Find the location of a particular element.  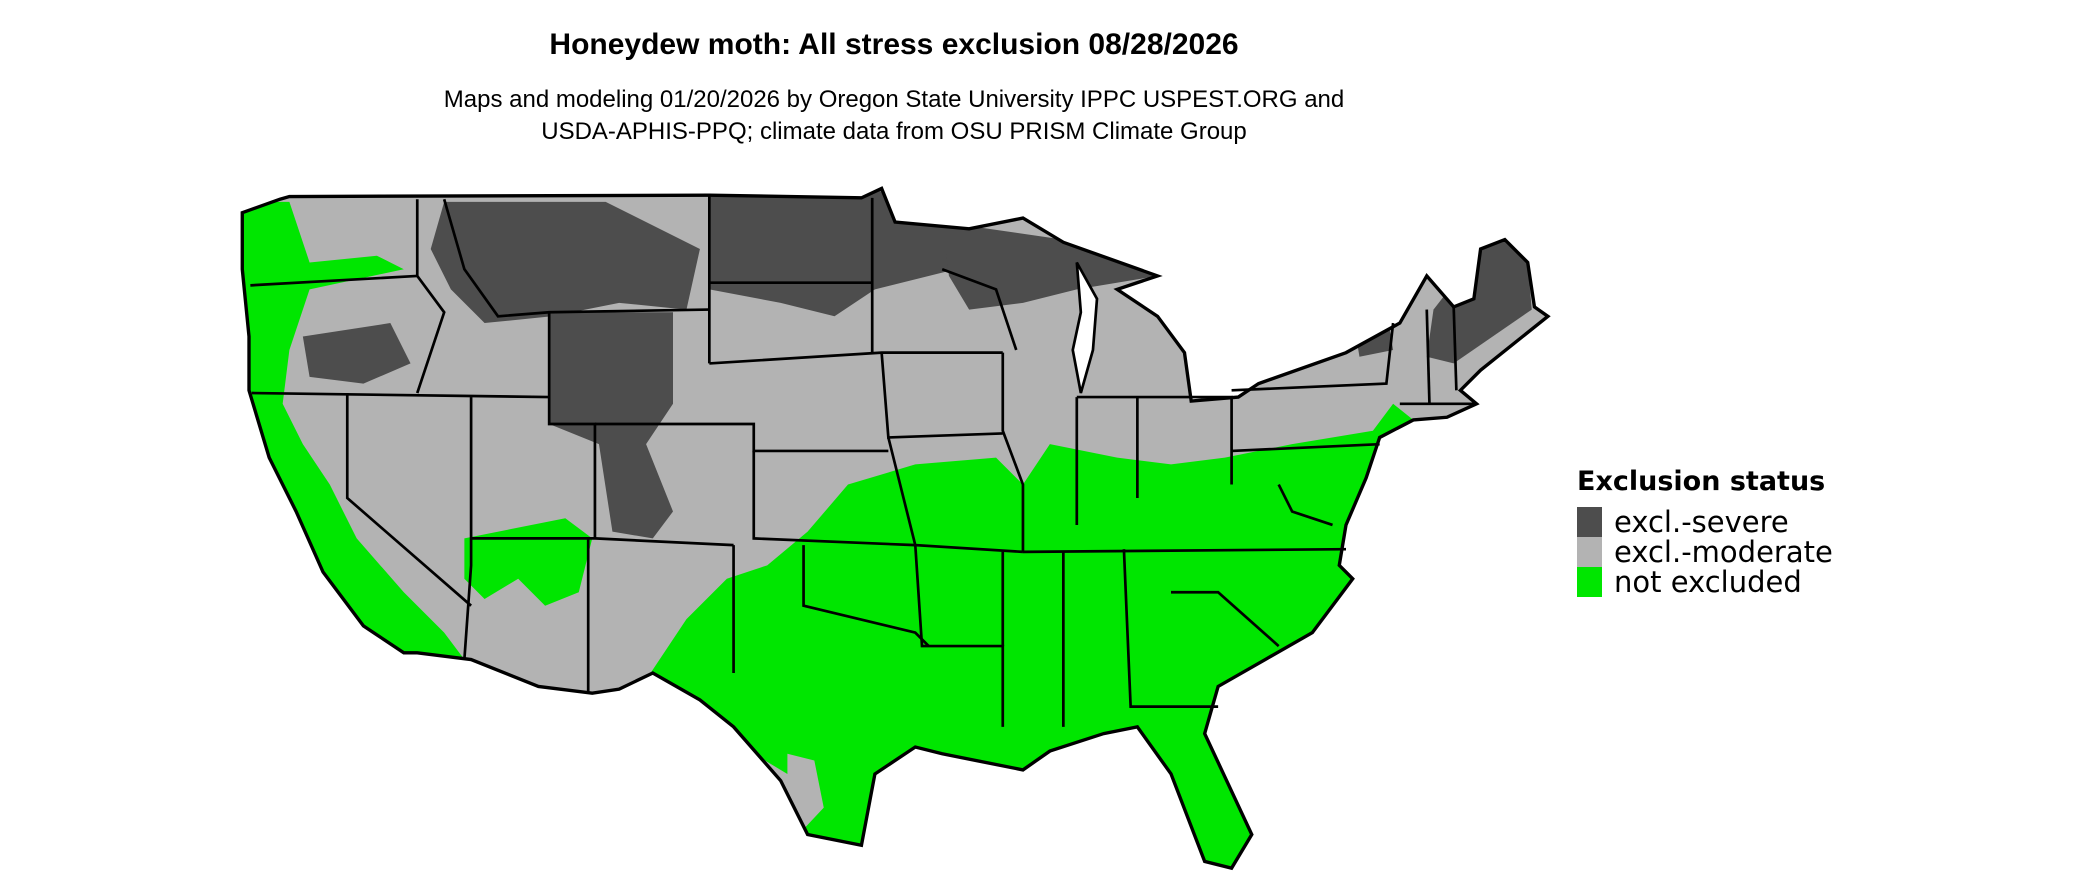

severe-new-england is located at coordinates (1479, 301).